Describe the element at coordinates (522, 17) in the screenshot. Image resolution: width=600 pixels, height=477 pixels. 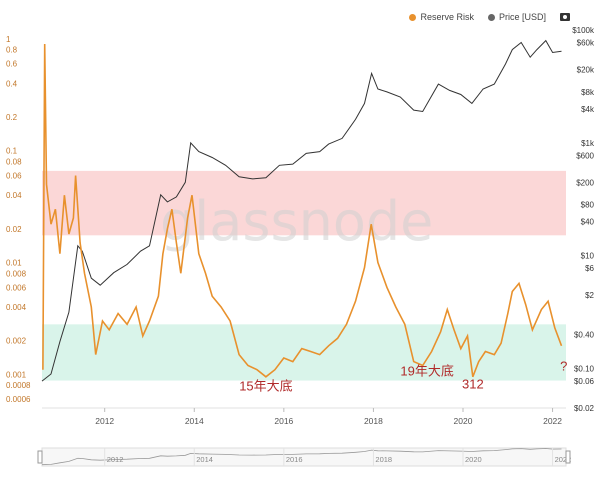
I see `legend-label-price: Price [USD]` at that location.